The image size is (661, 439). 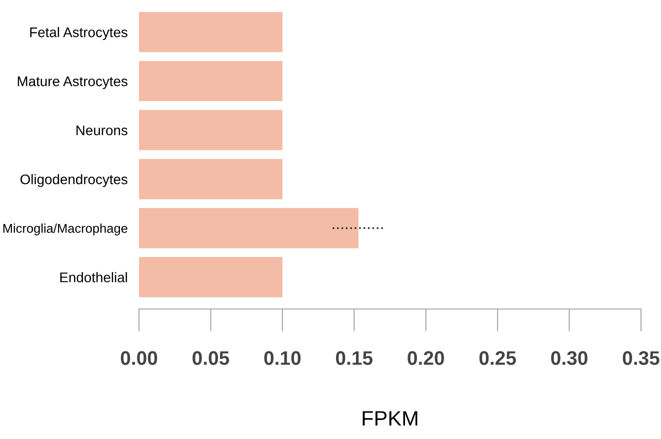 I want to click on x-tick-label: 0.20, so click(x=426, y=358).